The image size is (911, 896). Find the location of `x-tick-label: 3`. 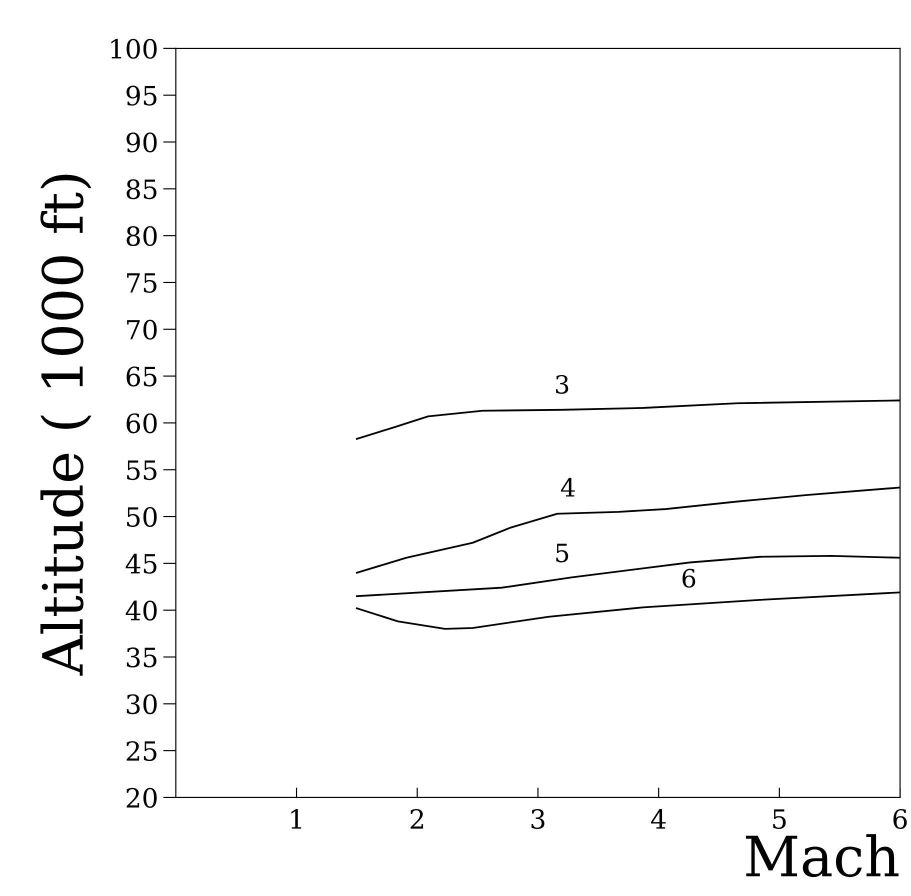

x-tick-label: 3 is located at coordinates (538, 819).